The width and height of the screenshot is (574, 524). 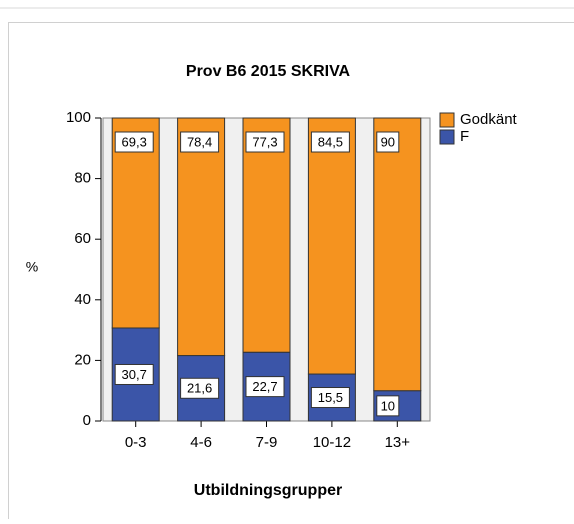 I want to click on x-tick-label: 13+, so click(x=398, y=442).